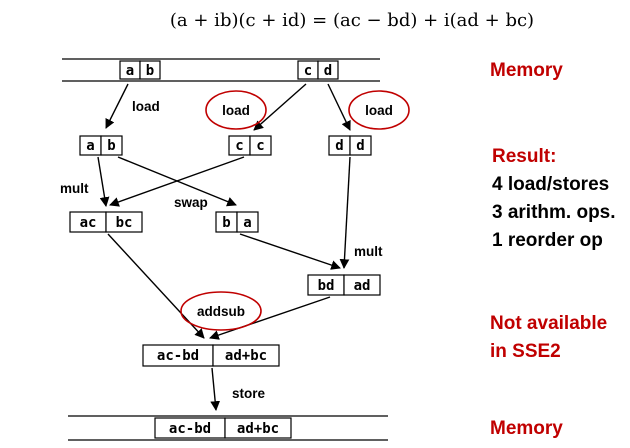 Image resolution: width=630 pixels, height=448 pixels. Describe the element at coordinates (88, 223) in the screenshot. I see `svg-text: ac` at that location.